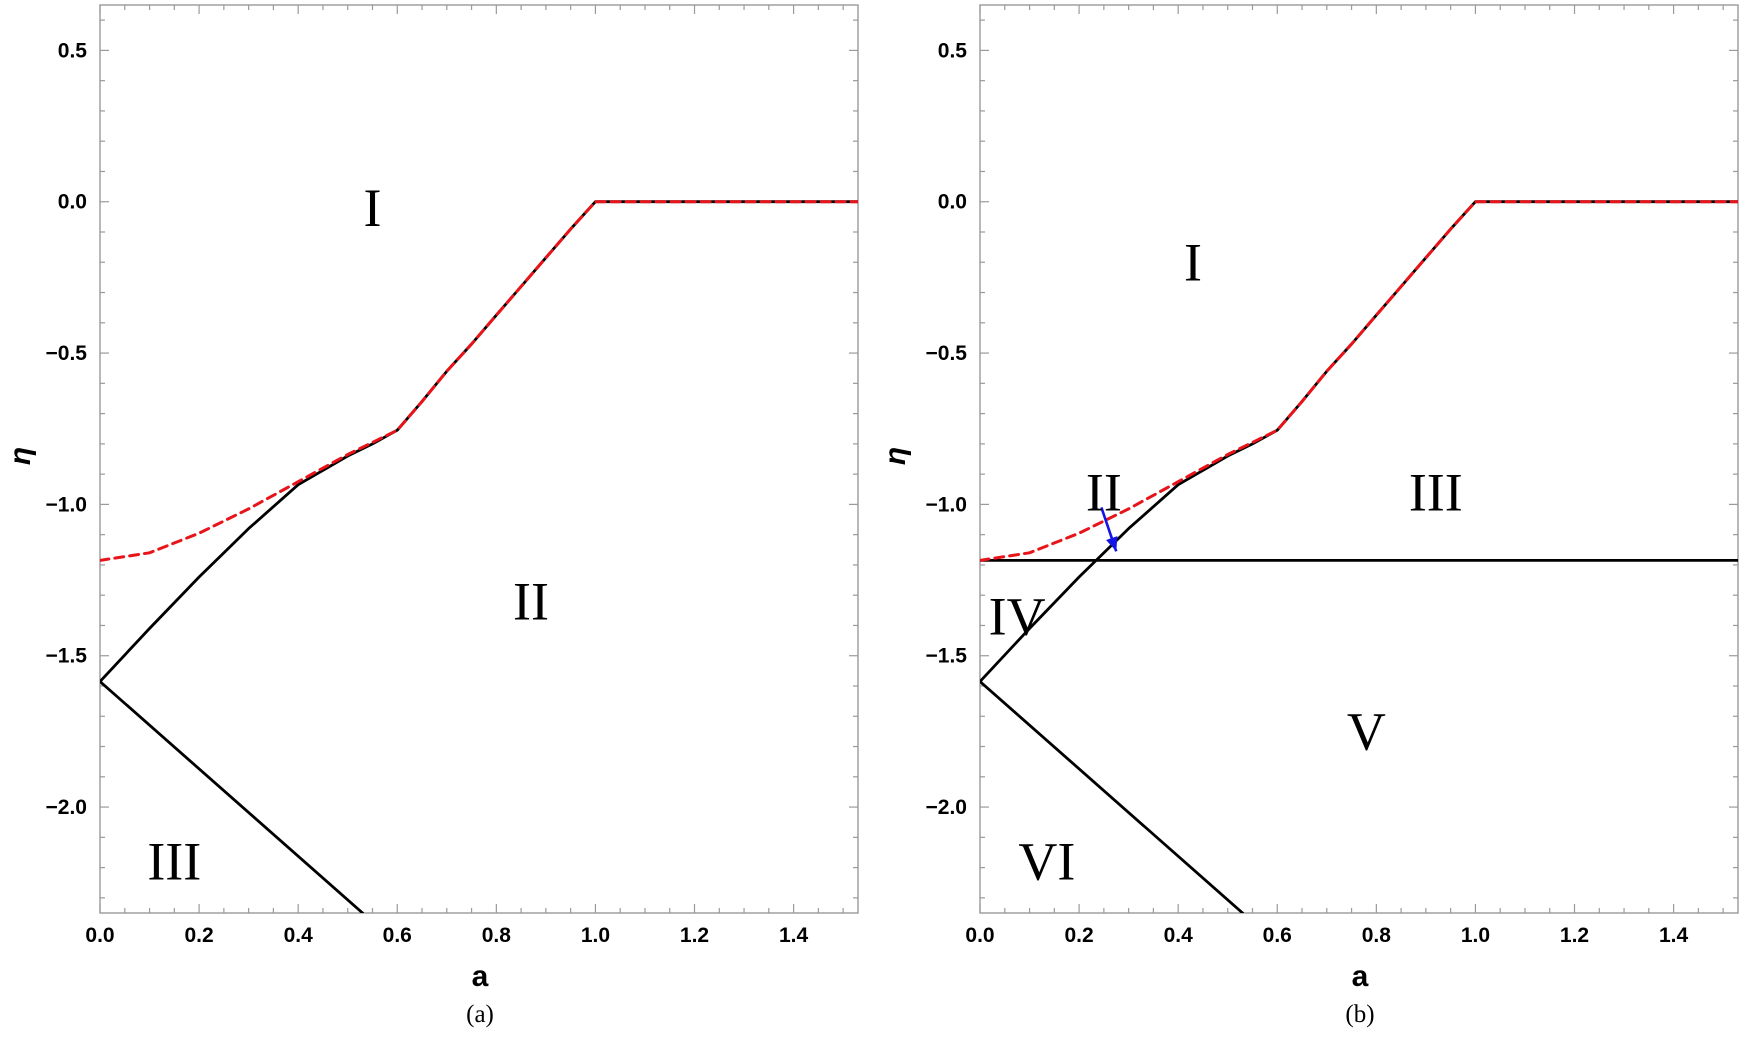  I want to click on panel-caption: (a), so click(480, 1014).